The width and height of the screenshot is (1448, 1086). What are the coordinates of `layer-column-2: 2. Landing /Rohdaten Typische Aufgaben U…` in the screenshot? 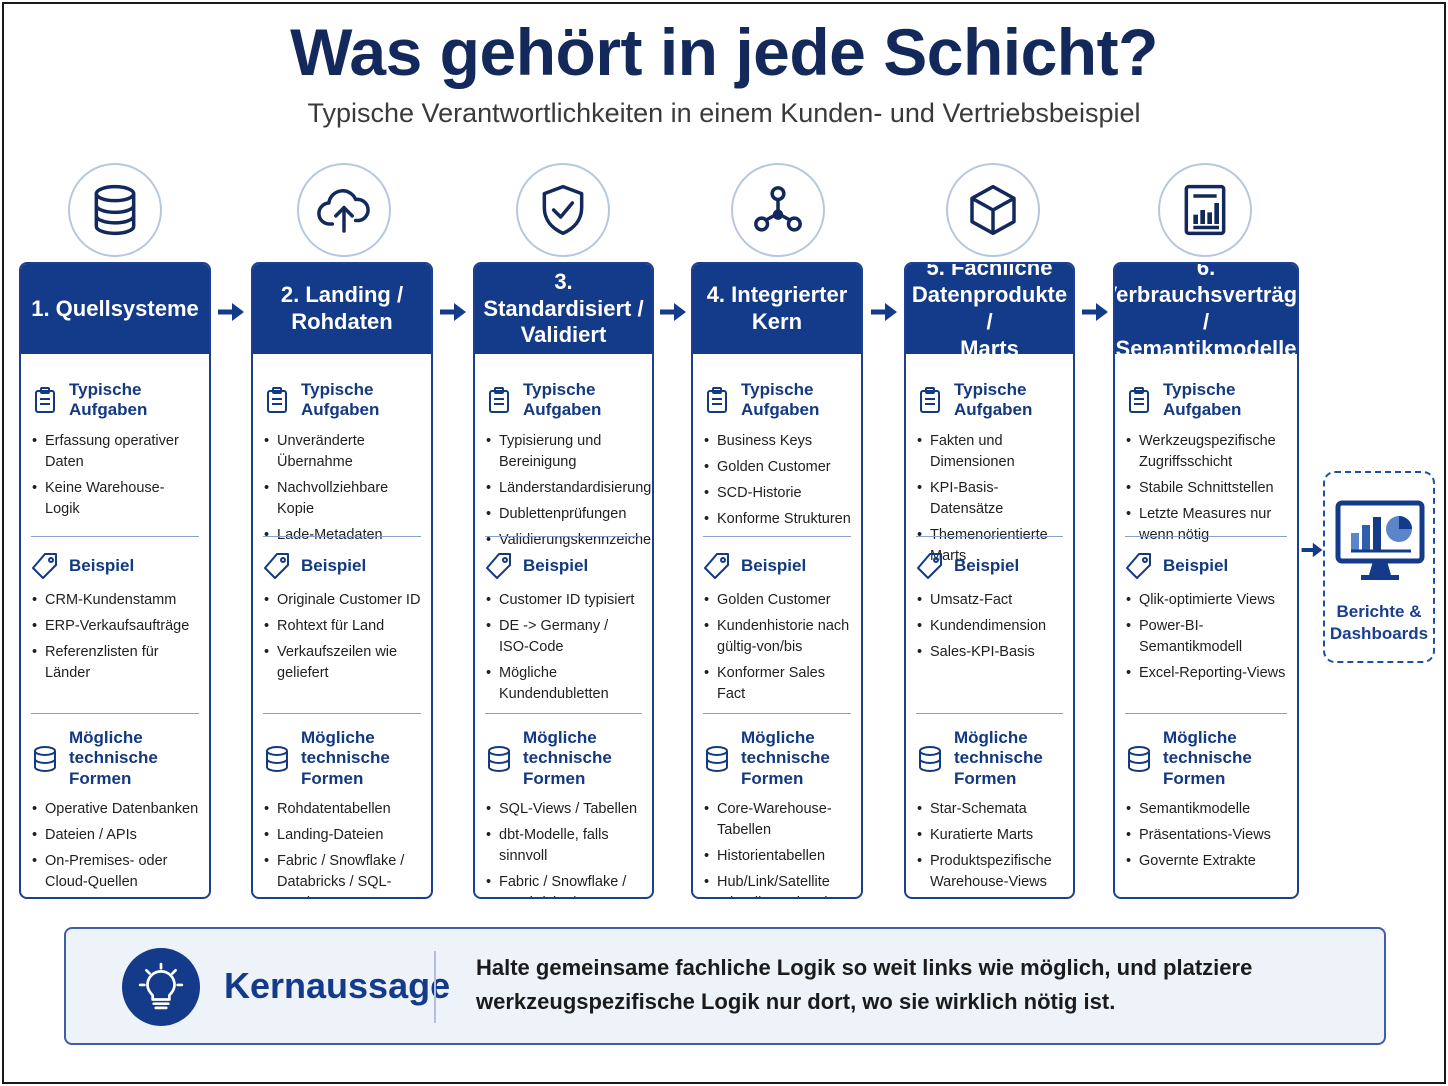 It's located at (342, 580).